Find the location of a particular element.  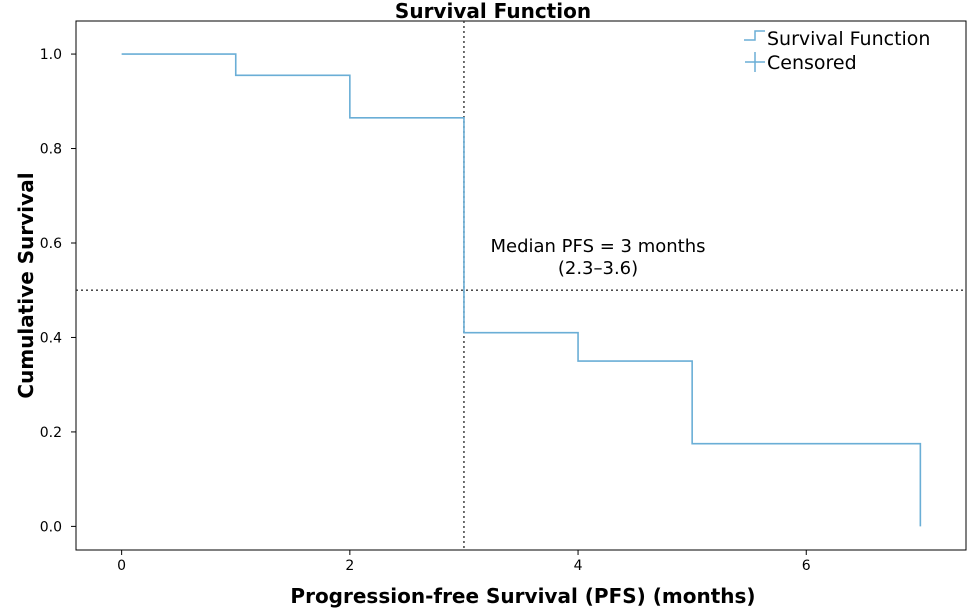

y-tick-label: 0.6 is located at coordinates (51, 244).